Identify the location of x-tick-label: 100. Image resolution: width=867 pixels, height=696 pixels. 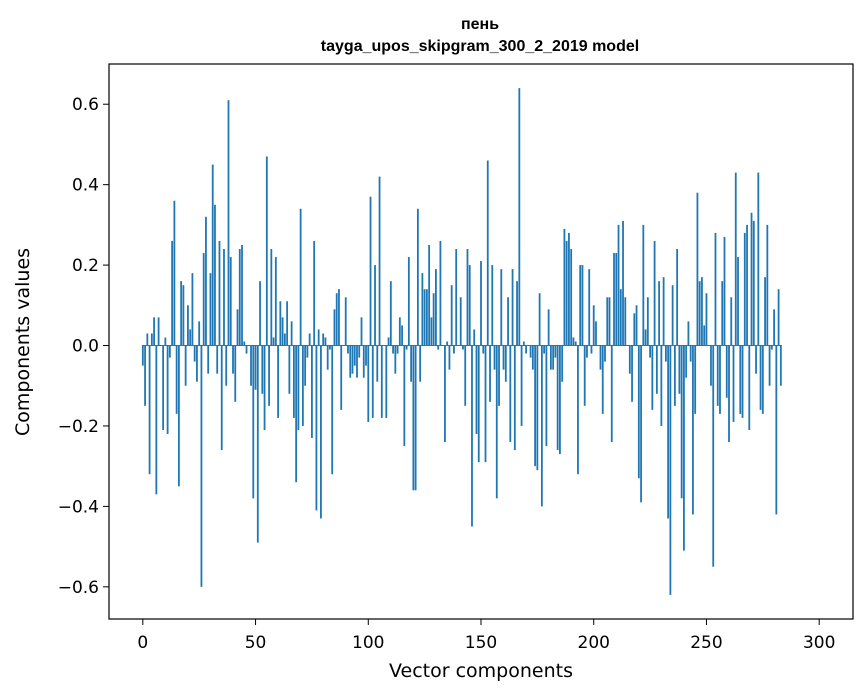
(368, 643).